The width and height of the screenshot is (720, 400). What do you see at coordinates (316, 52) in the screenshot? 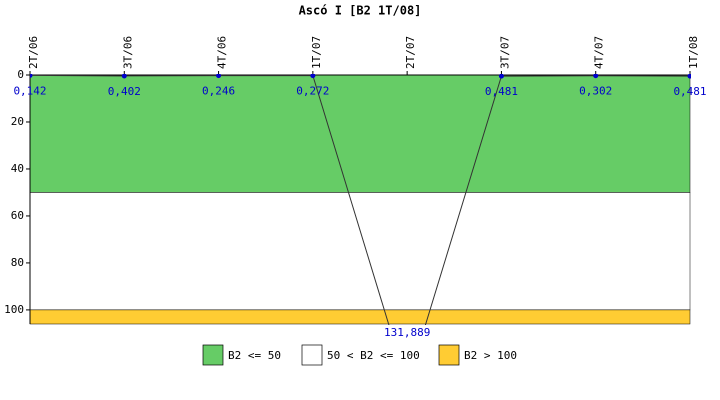
I see `x-tick-label: 1T/07` at bounding box center [316, 52].